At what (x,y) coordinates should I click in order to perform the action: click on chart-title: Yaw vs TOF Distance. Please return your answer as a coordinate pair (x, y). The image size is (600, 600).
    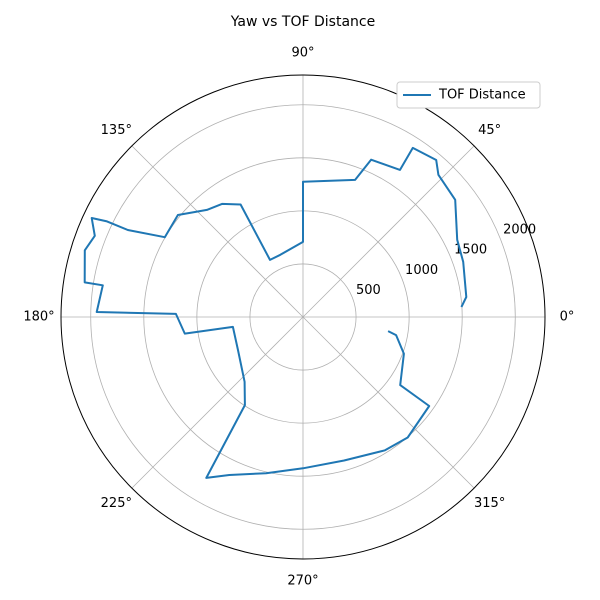
    Looking at the image, I should click on (302, 22).